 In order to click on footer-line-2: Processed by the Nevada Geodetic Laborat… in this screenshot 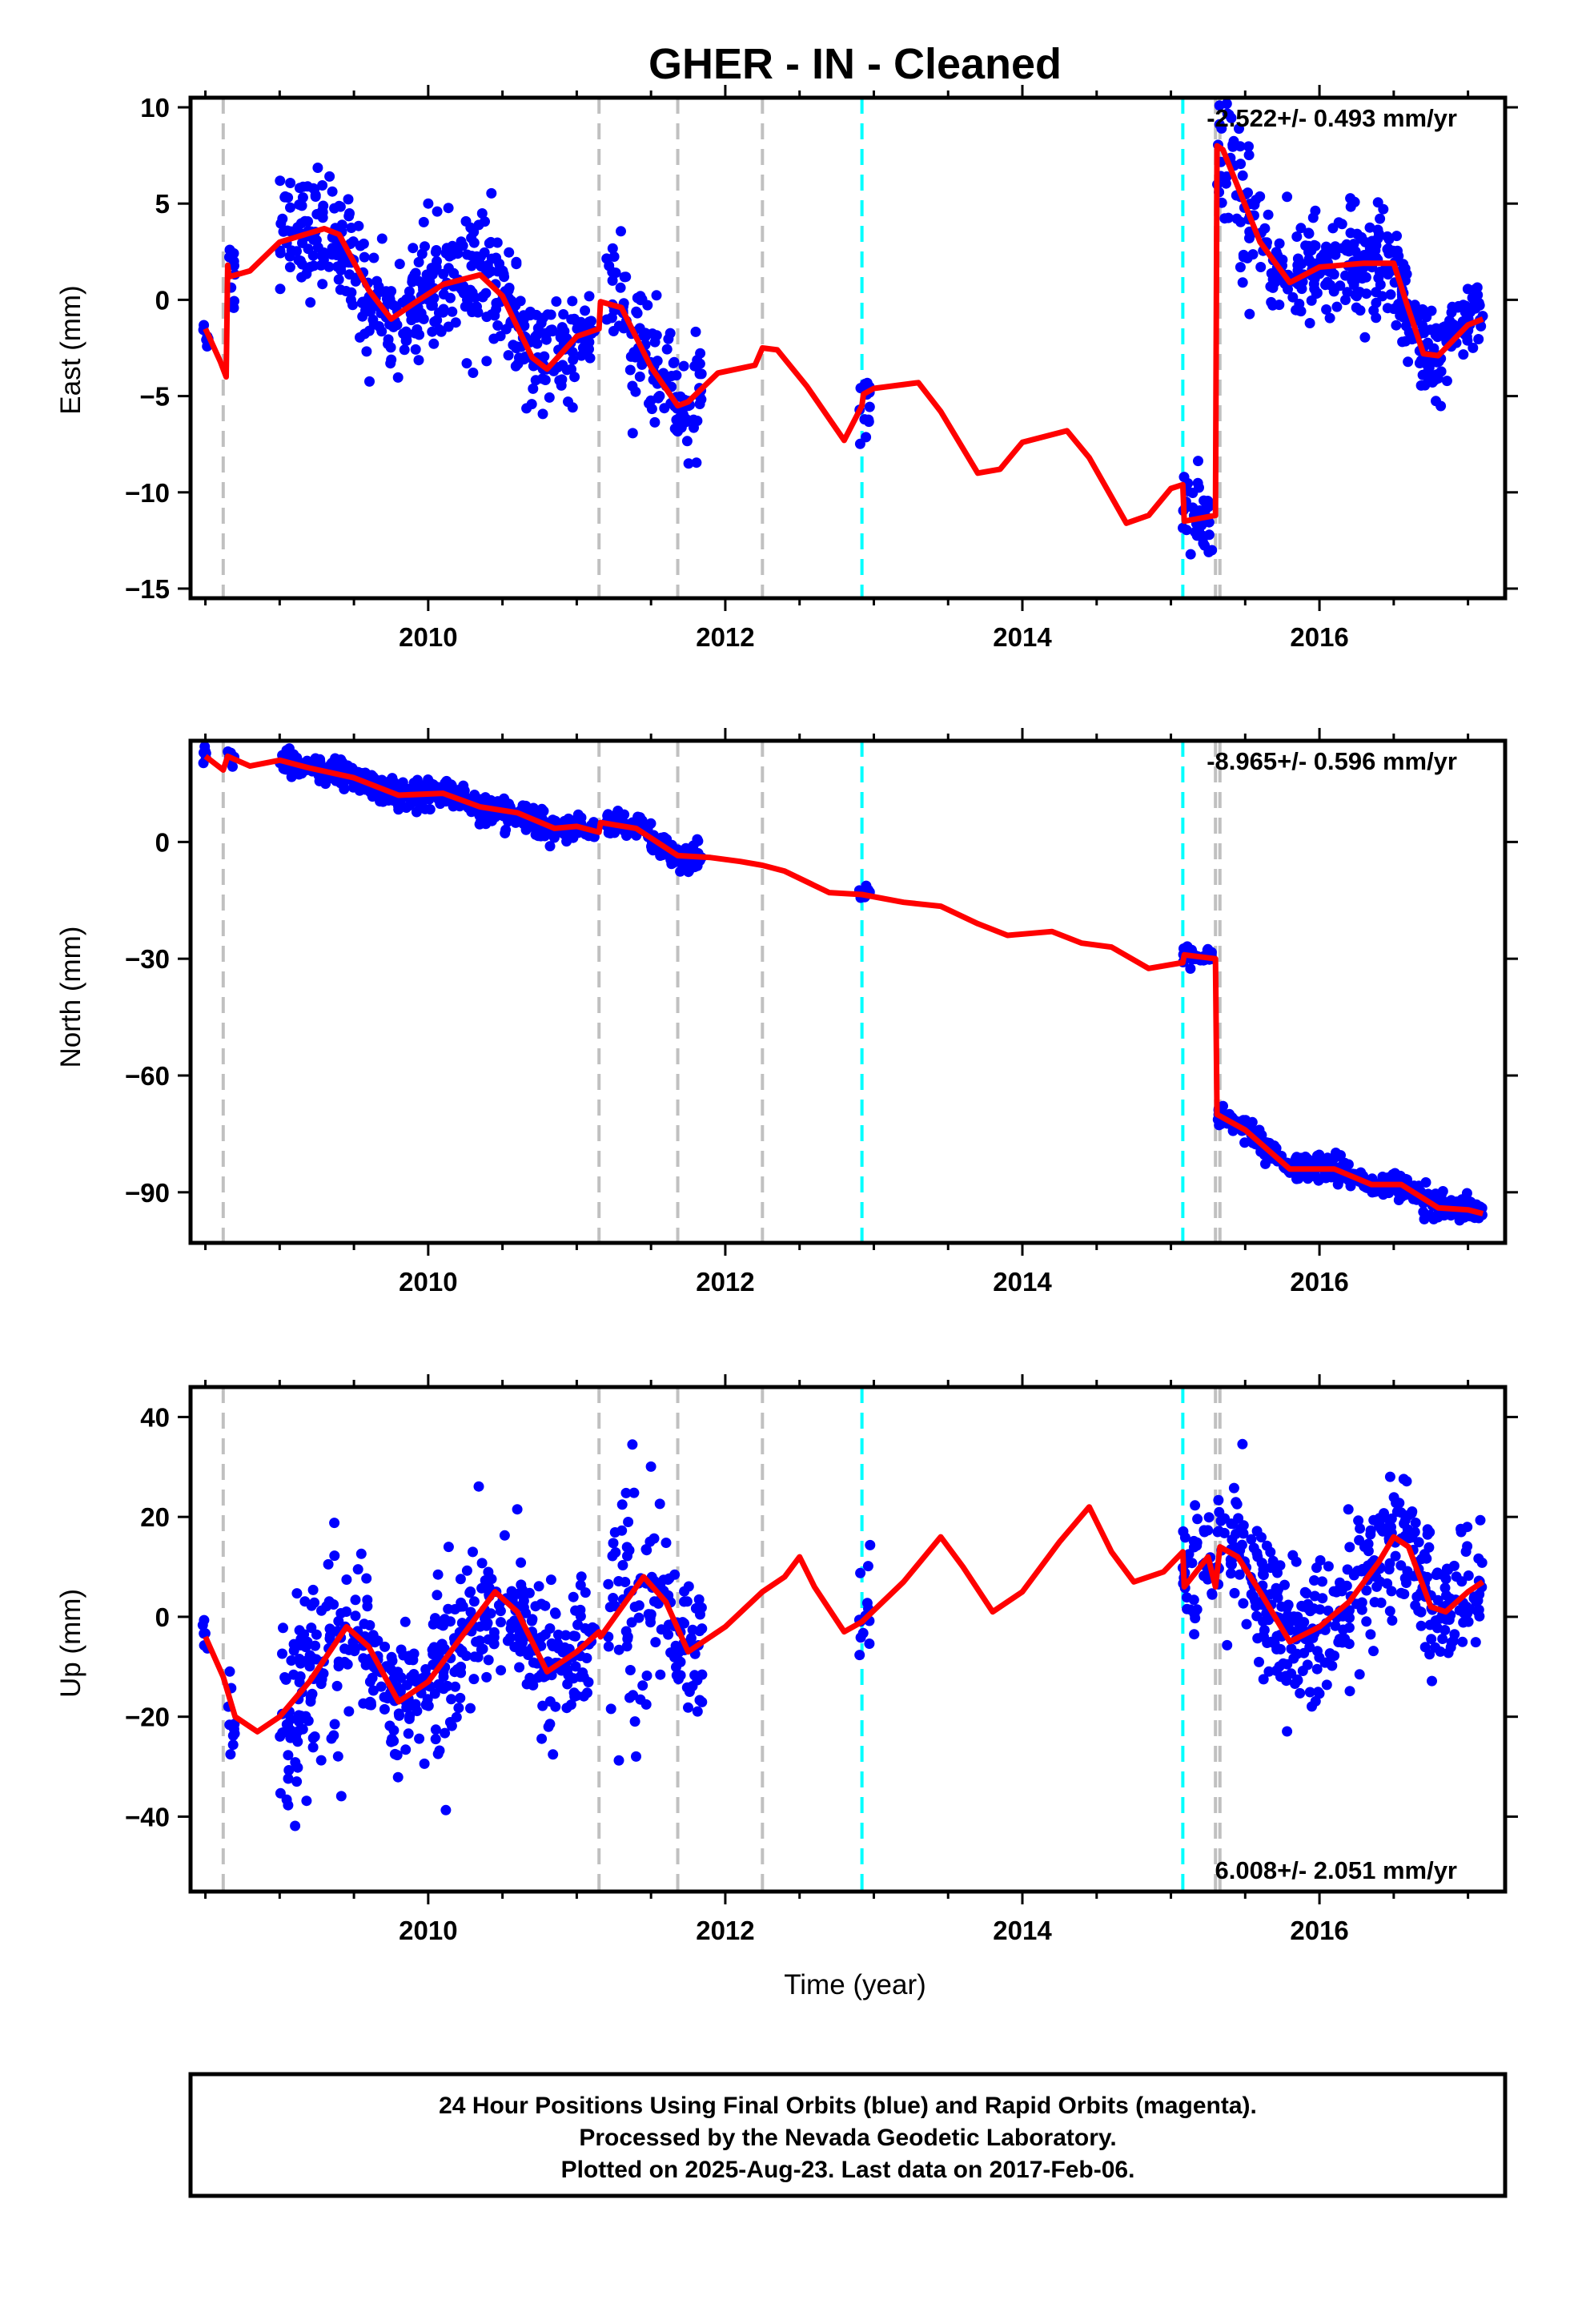, I will do `click(847, 2138)`.